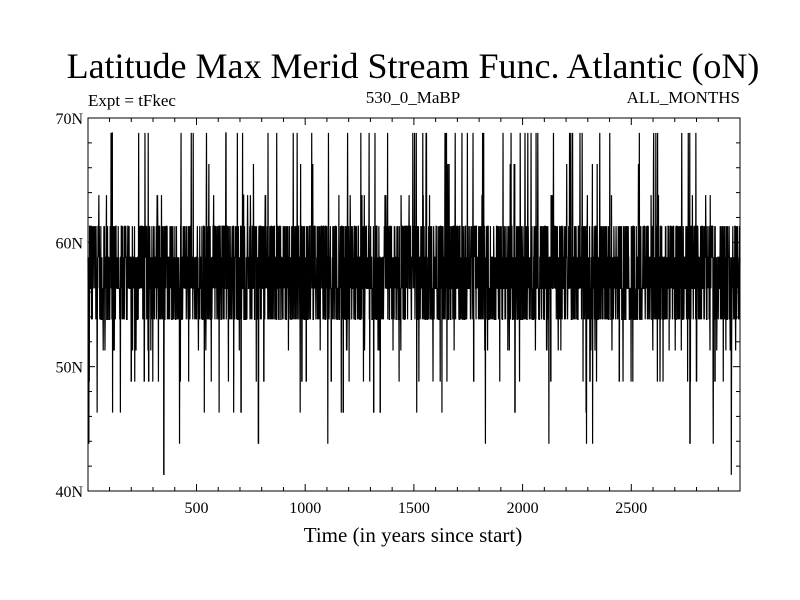 This screenshot has width=800, height=600. Describe the element at coordinates (305, 508) in the screenshot. I see `x-tick-label: 1000` at that location.